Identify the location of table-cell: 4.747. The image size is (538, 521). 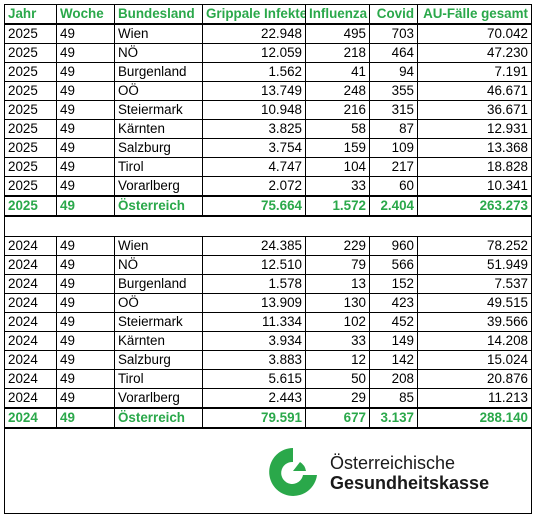
(254, 167).